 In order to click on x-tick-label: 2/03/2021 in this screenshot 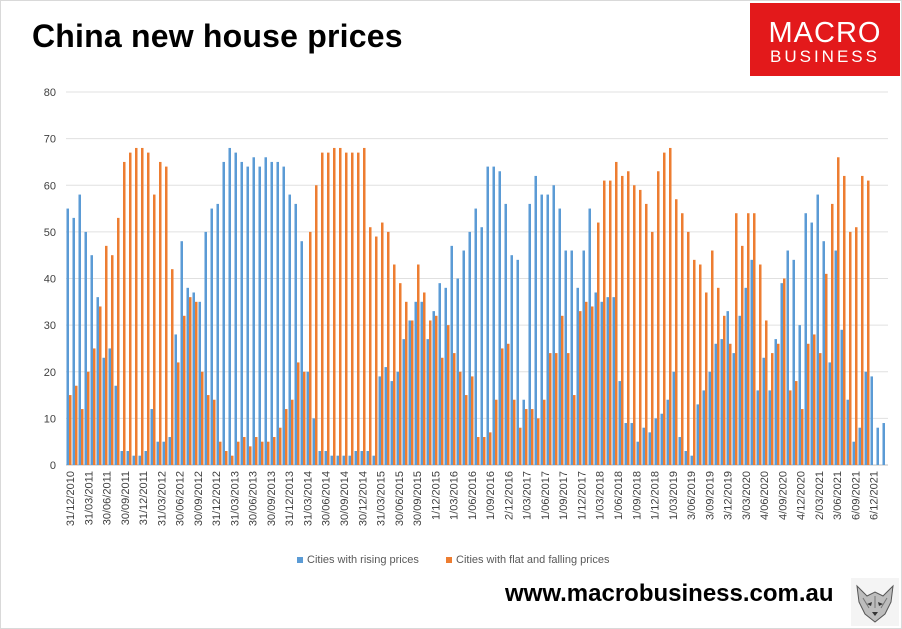, I will do `click(820, 495)`.